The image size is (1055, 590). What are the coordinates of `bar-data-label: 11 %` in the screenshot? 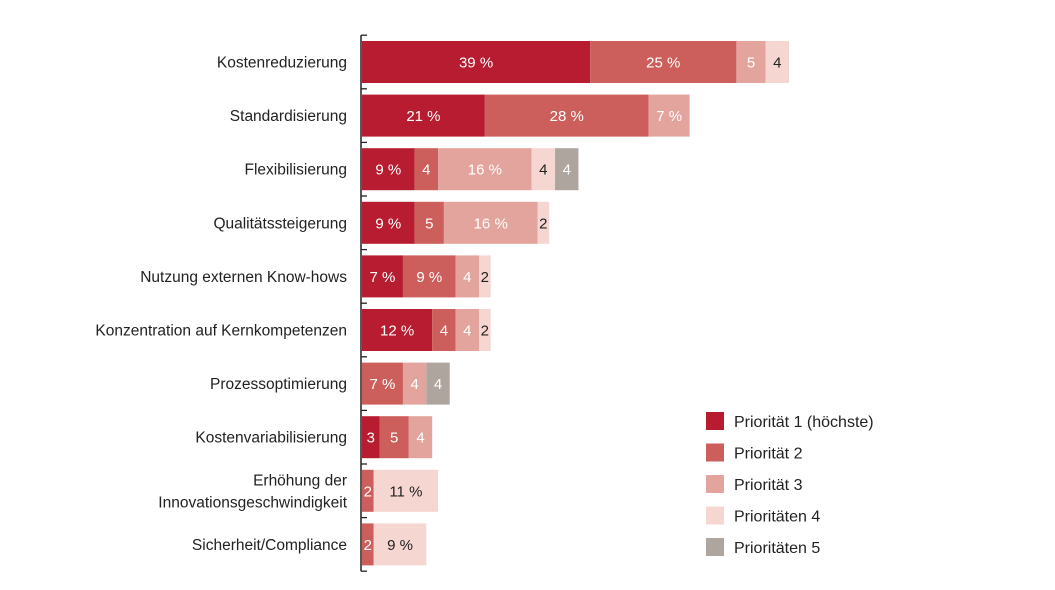 It's located at (405, 491).